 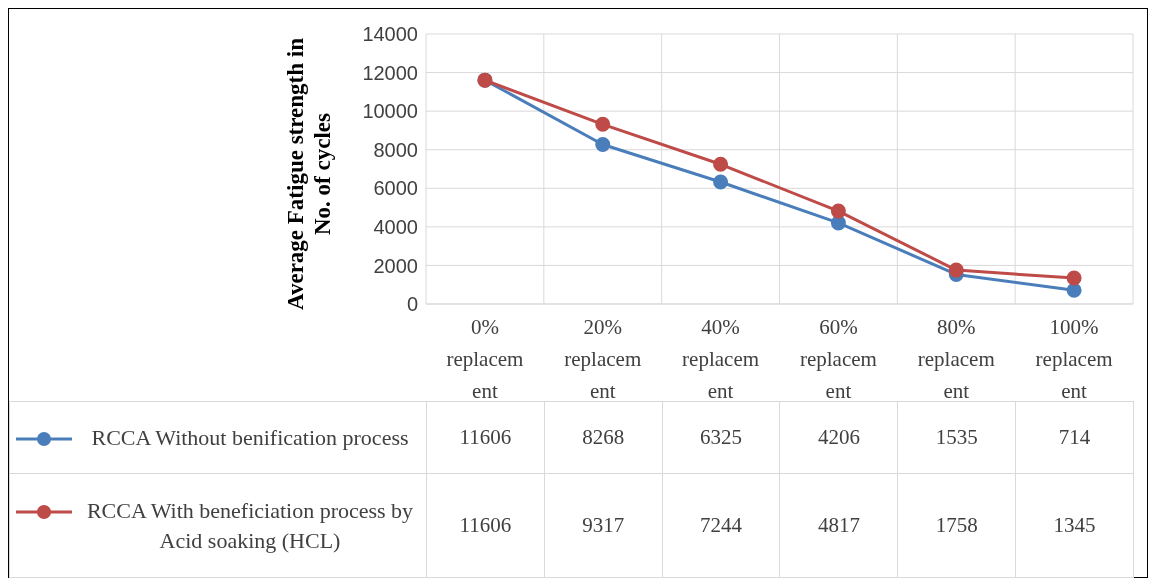 What do you see at coordinates (838, 525) in the screenshot?
I see `data-label: 4817` at bounding box center [838, 525].